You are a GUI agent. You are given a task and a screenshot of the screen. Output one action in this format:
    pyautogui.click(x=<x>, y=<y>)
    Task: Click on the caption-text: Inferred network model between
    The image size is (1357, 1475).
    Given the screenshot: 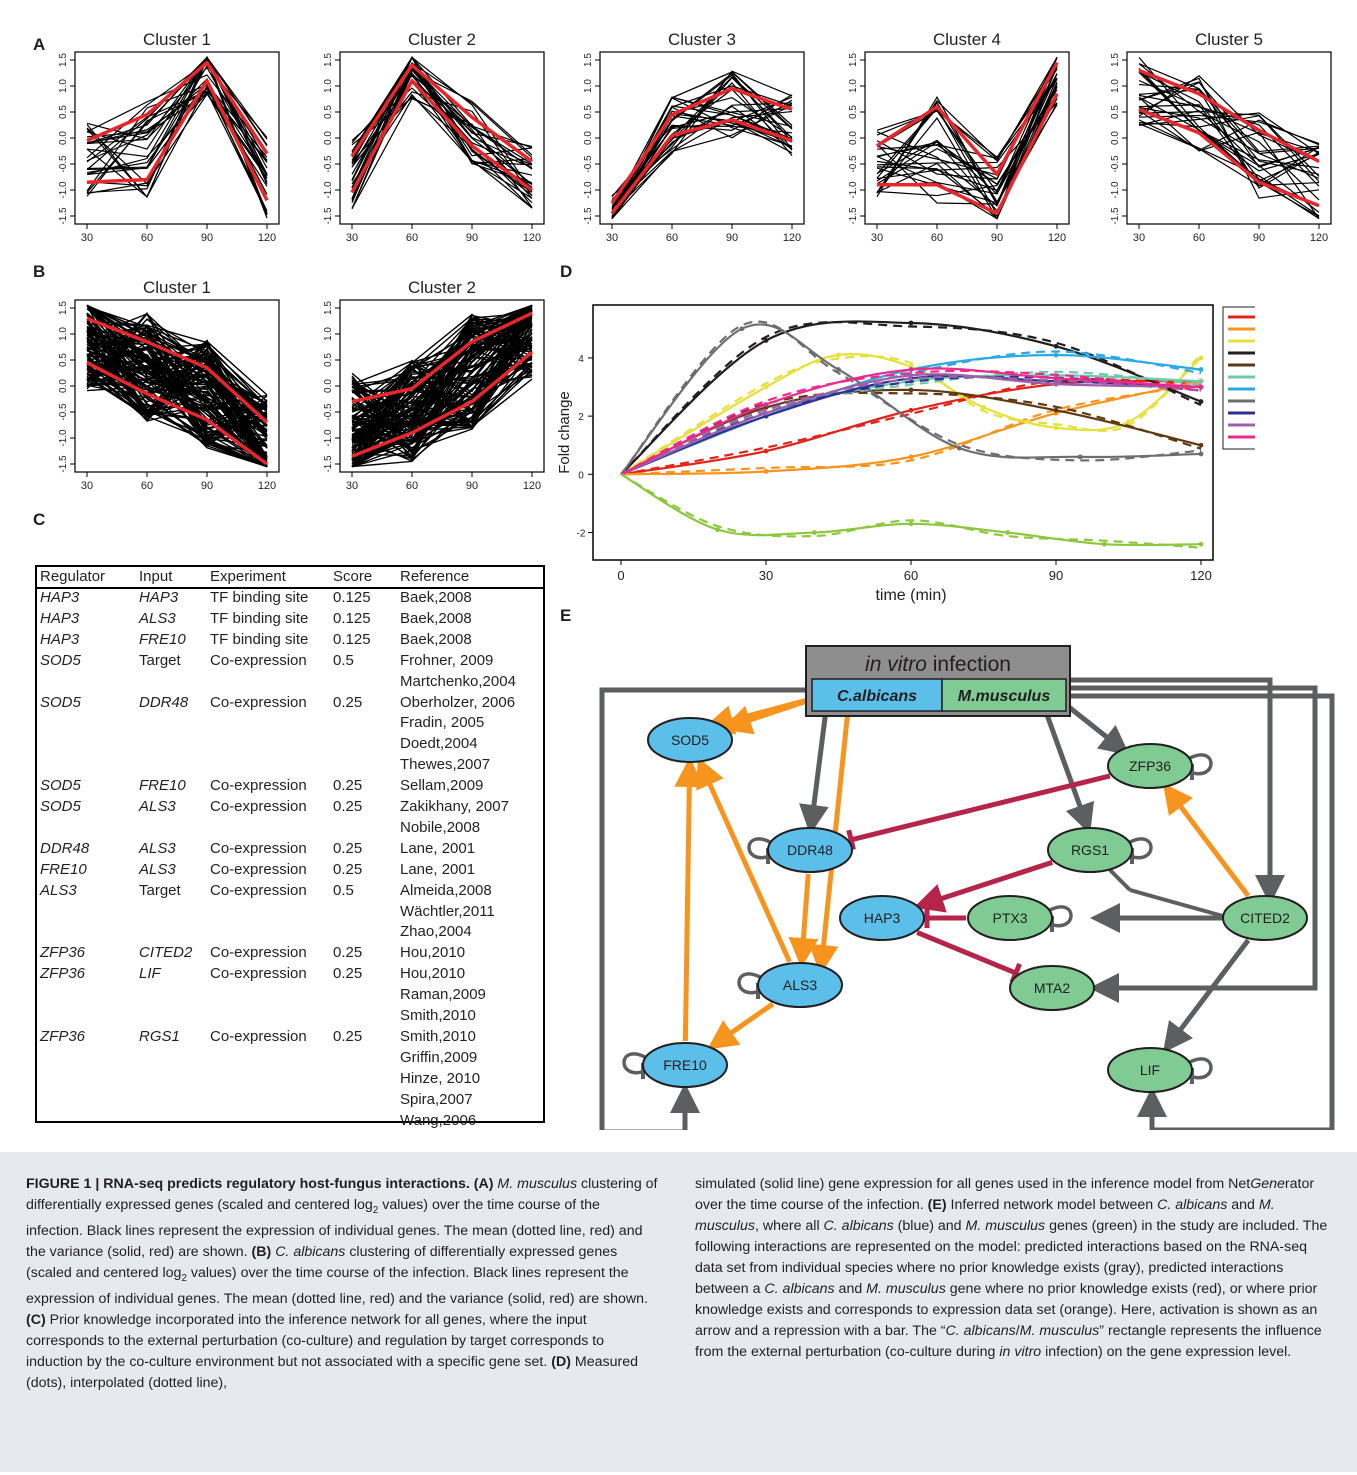 What is the action you would take?
    pyautogui.click(x=1054, y=1205)
    